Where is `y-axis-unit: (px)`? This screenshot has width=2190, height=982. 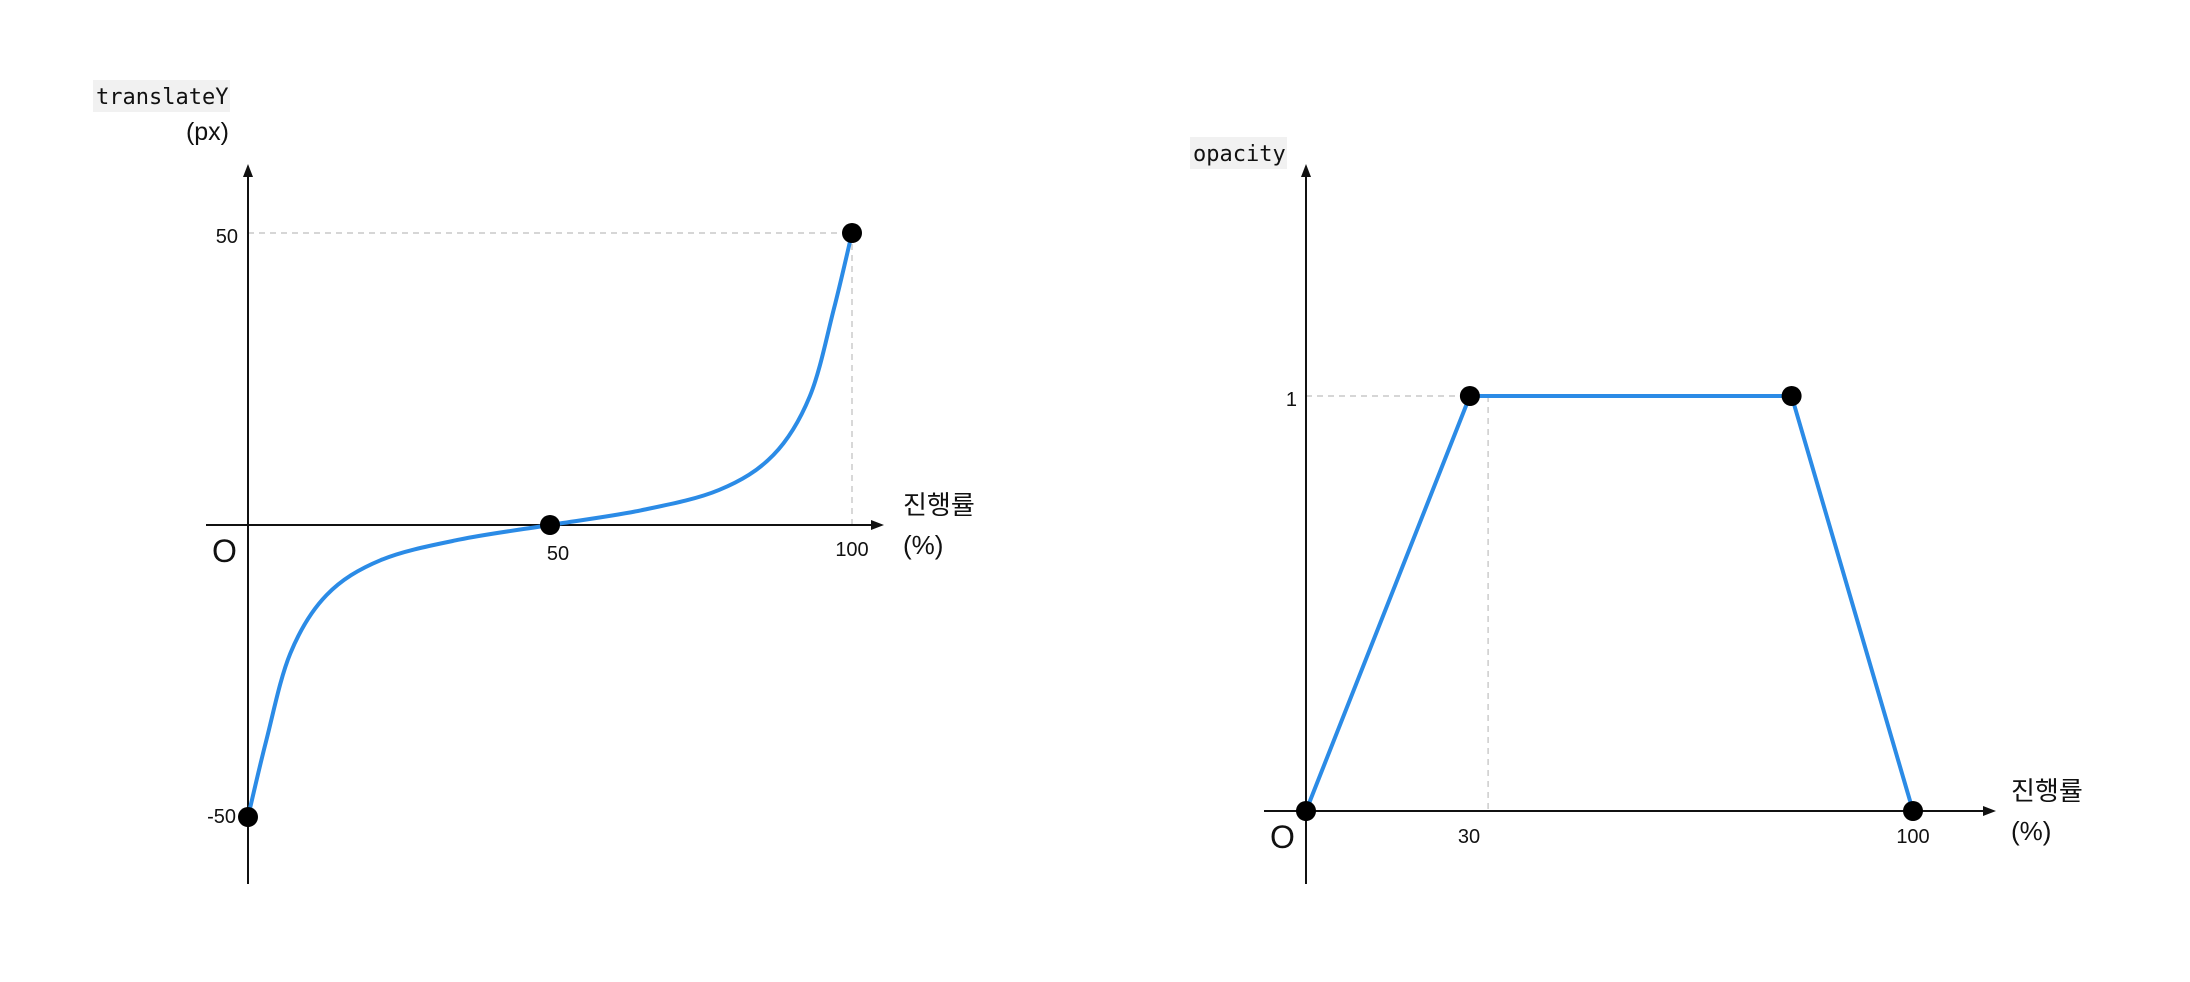 y-axis-unit: (px) is located at coordinates (207, 132).